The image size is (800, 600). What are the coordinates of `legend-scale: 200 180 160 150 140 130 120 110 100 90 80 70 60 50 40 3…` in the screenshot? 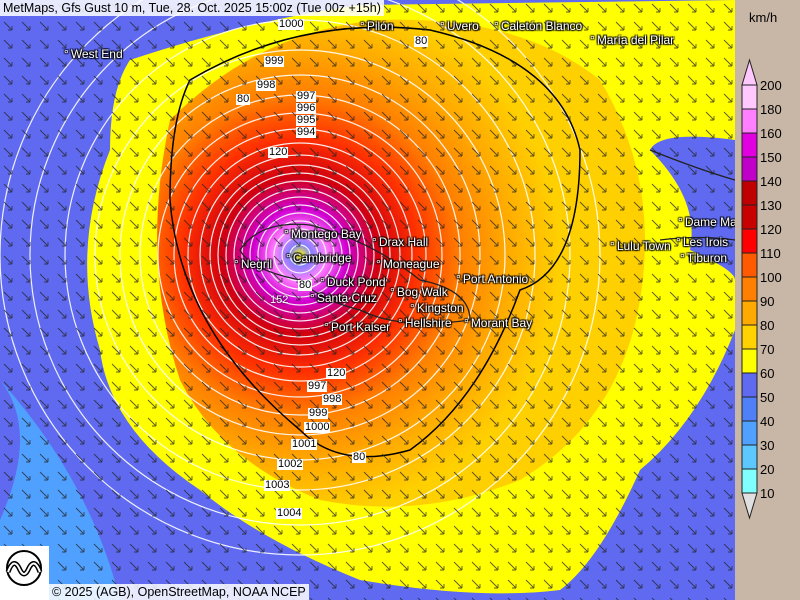 It's located at (761, 289).